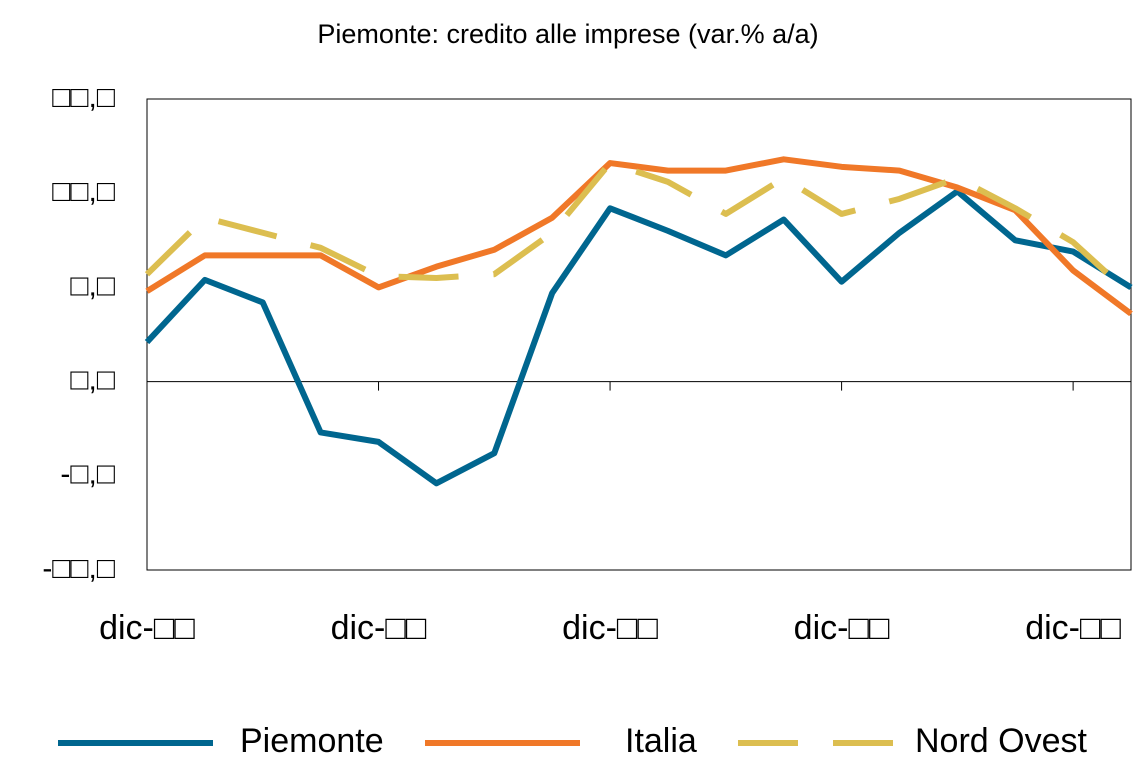 The width and height of the screenshot is (1137, 761). What do you see at coordinates (1001, 741) in the screenshot?
I see `legend-label: Nord Ovest` at bounding box center [1001, 741].